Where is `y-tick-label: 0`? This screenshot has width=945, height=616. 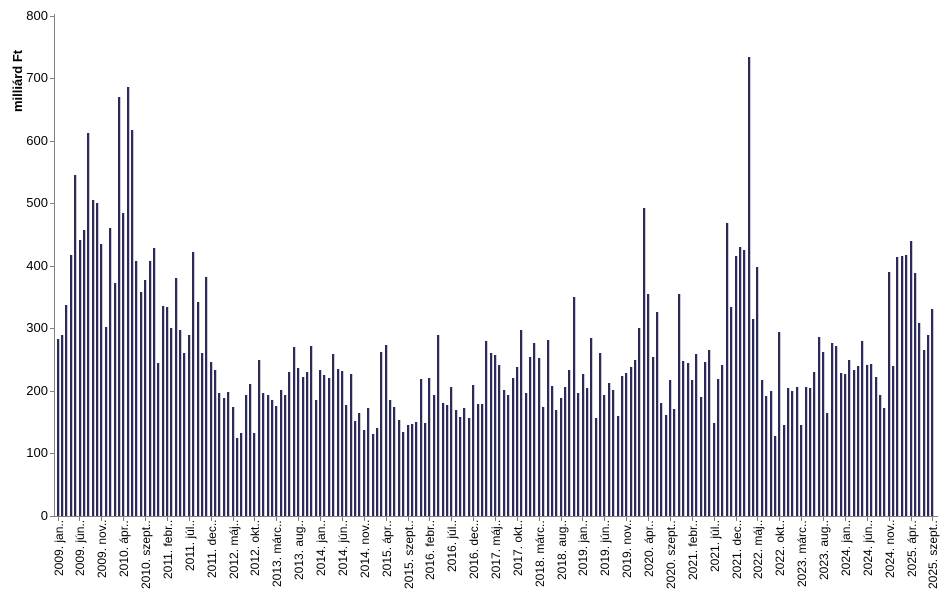 y-tick-label: 0 is located at coordinates (44, 515).